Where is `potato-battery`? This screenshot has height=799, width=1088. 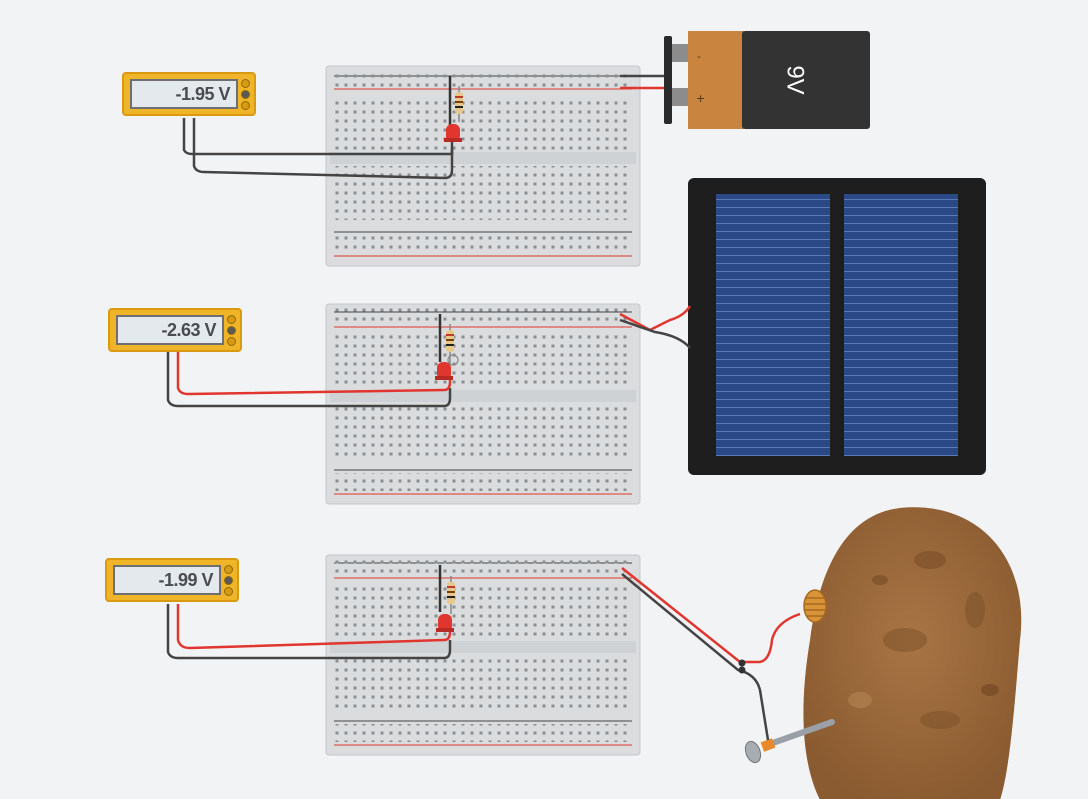 potato-battery is located at coordinates (912, 653).